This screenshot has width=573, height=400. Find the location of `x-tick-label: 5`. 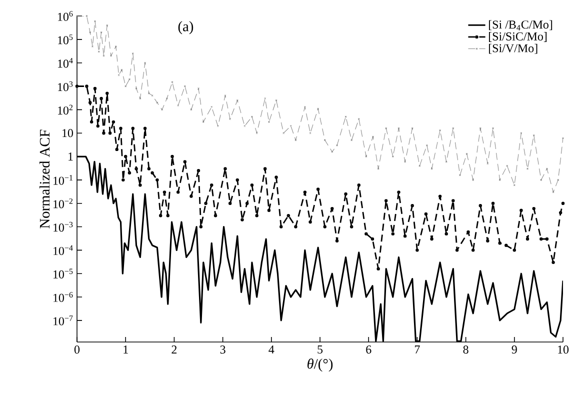

x-tick-label: 5 is located at coordinates (320, 350).